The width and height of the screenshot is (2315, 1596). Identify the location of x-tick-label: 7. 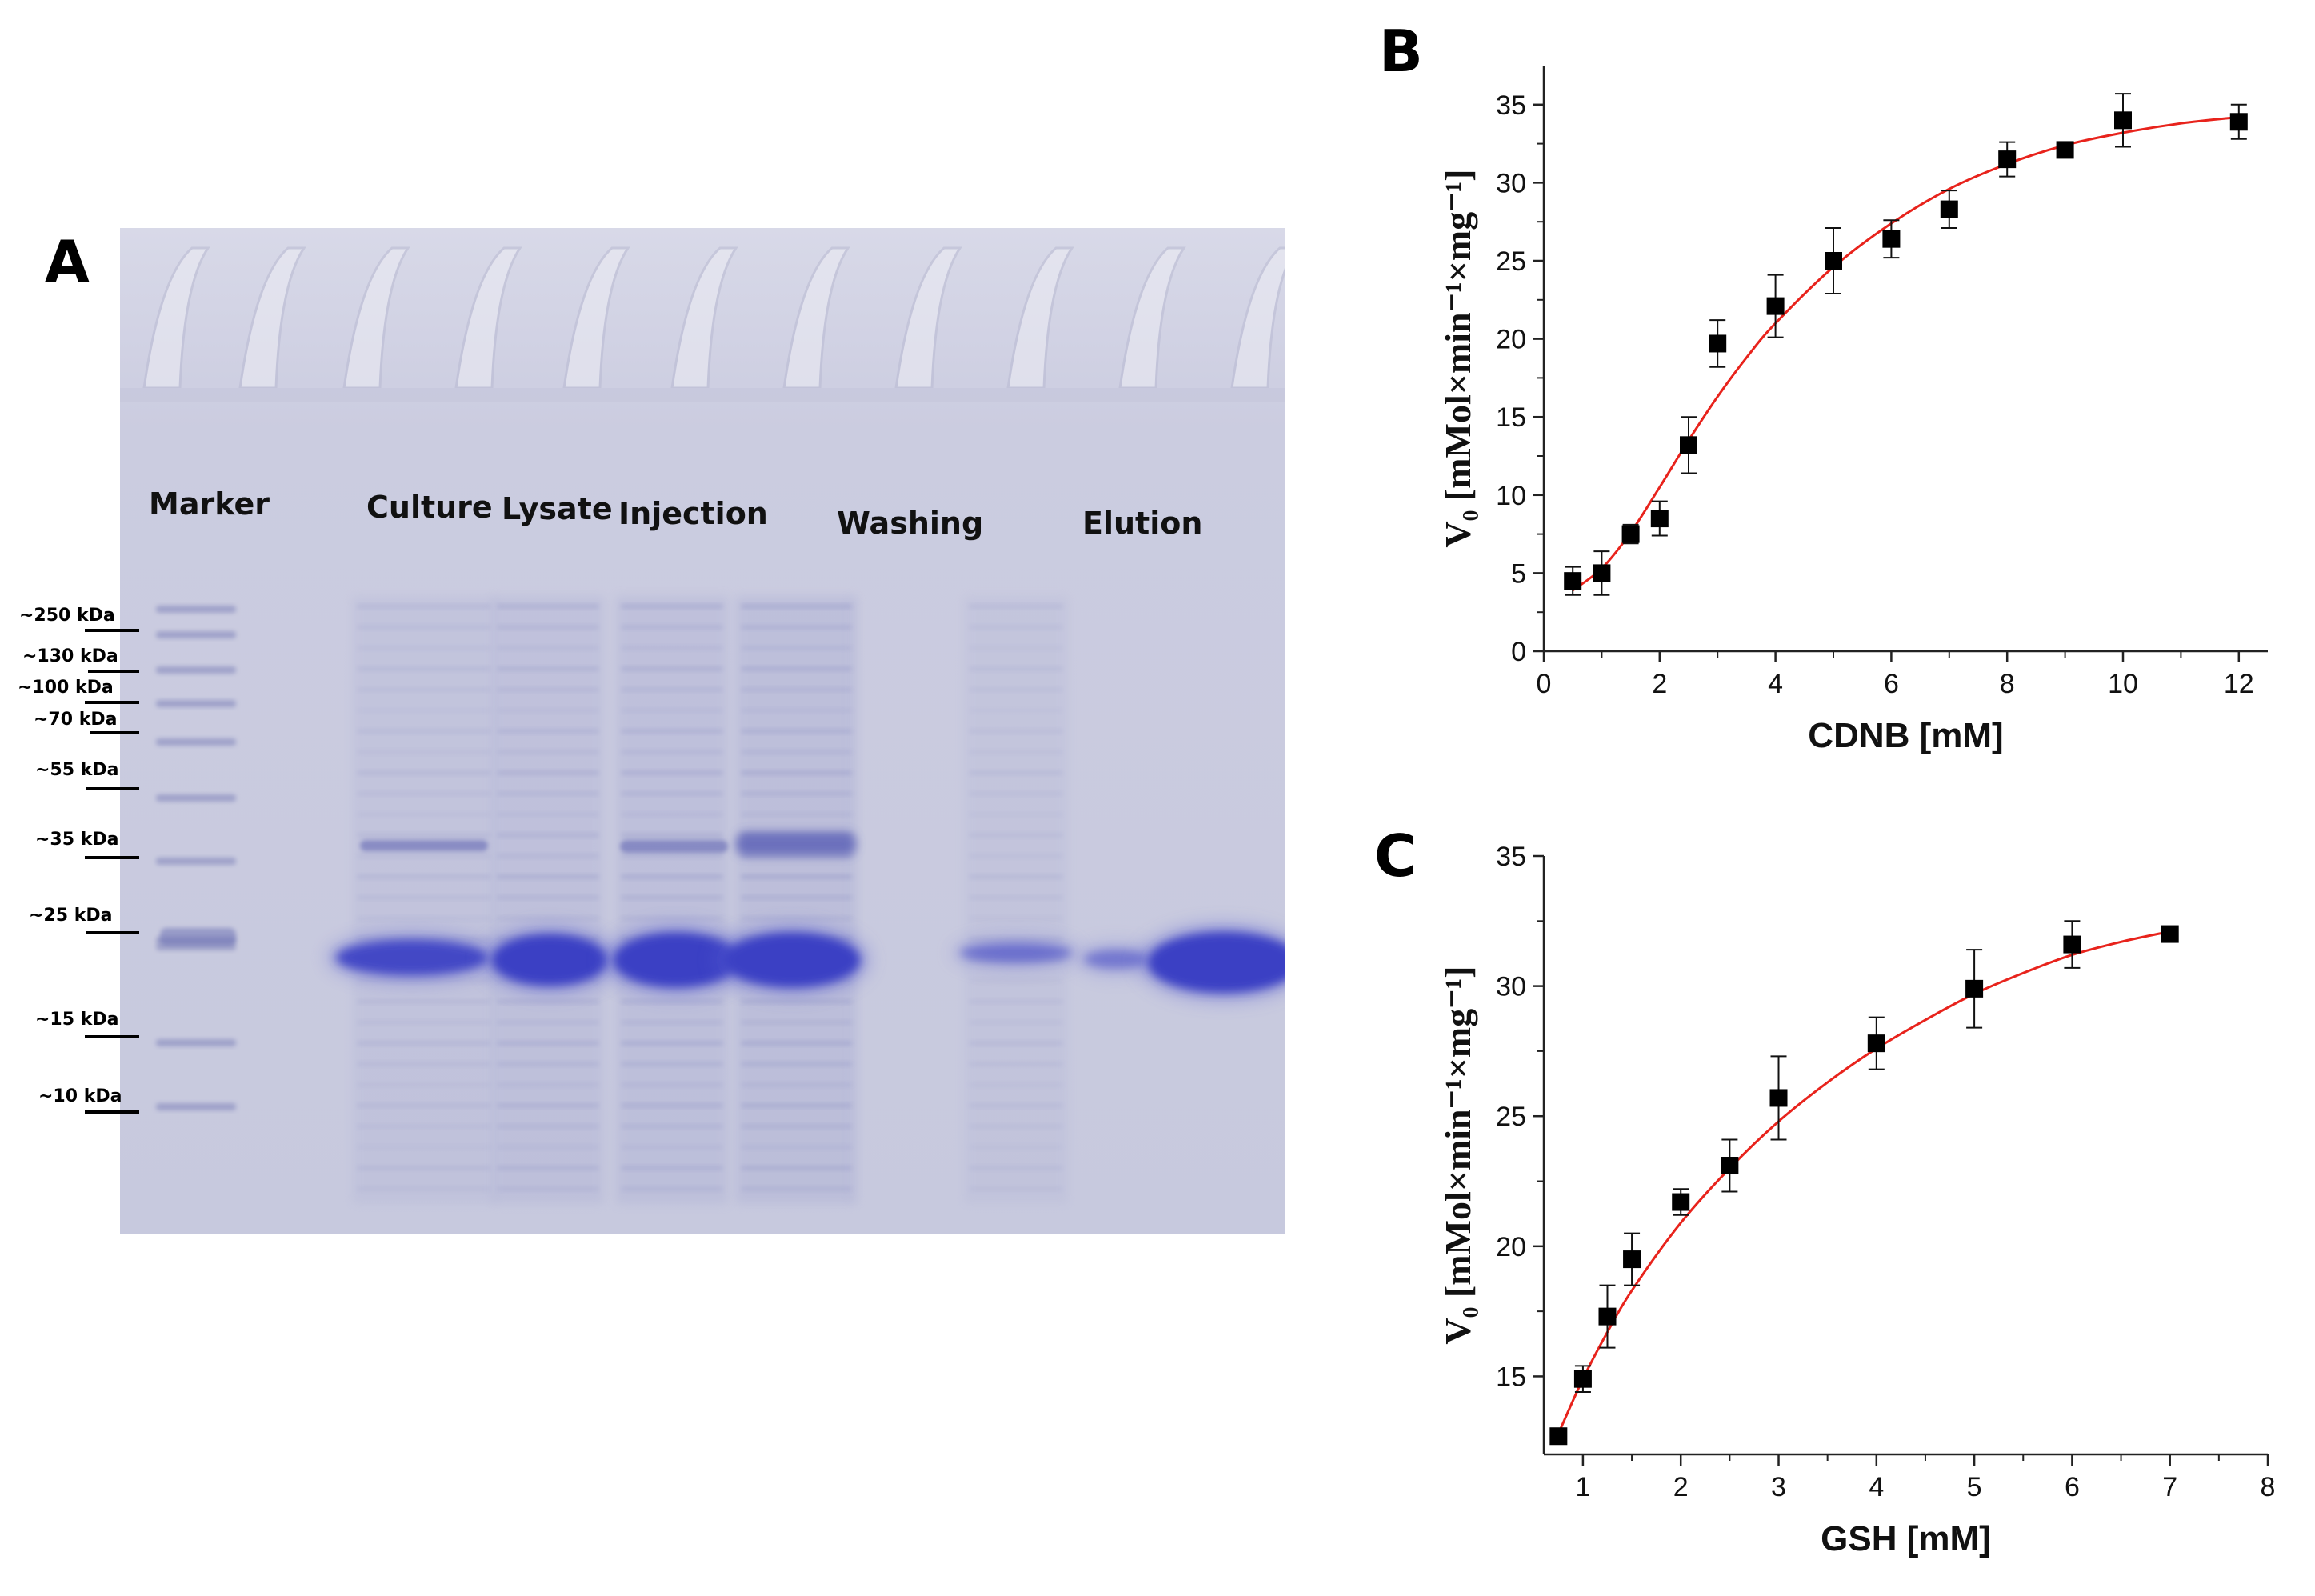
(2169, 1487).